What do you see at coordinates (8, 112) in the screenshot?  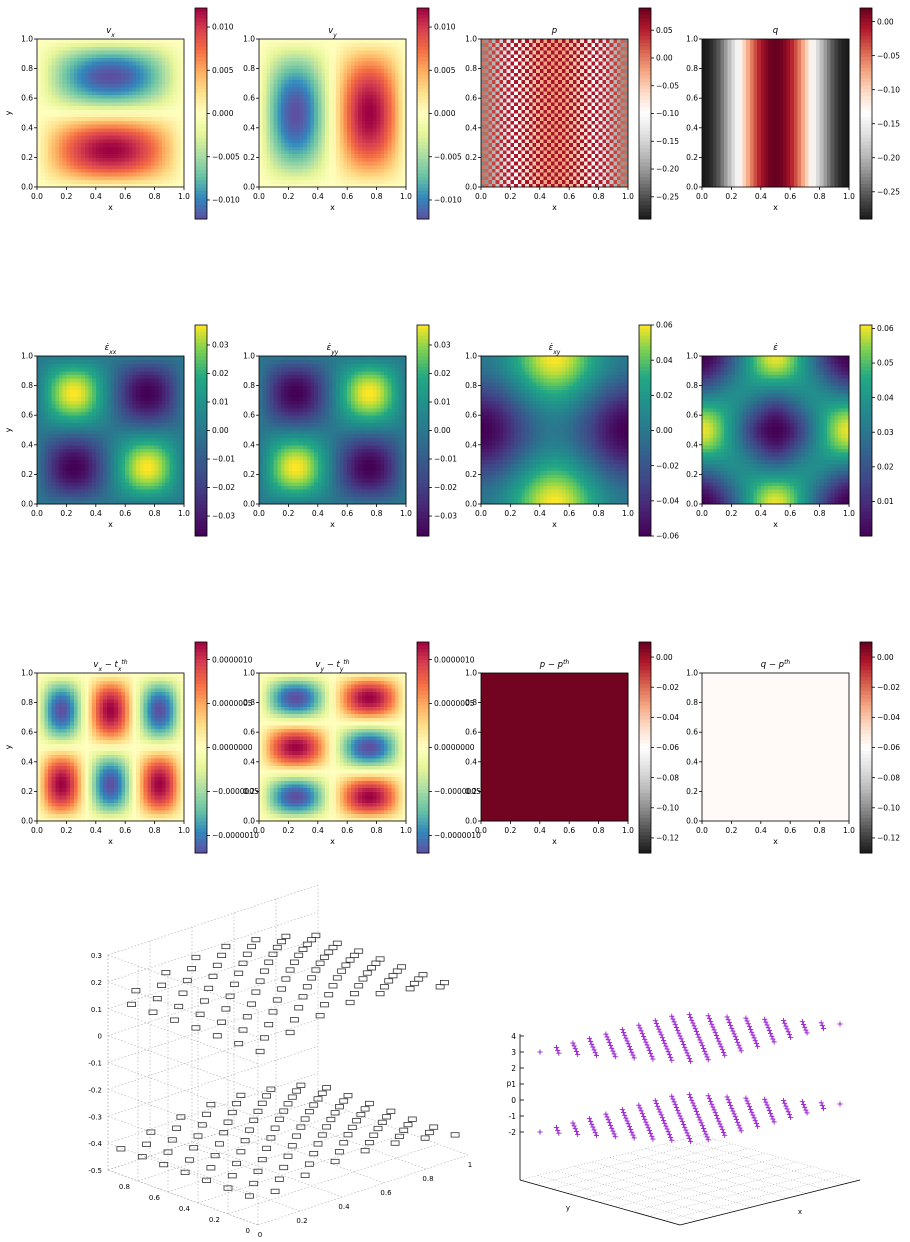 I see `y-axis-label: y` at bounding box center [8, 112].